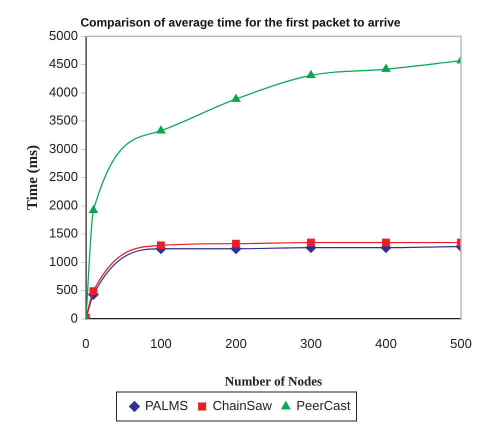 This screenshot has height=425, width=499. What do you see at coordinates (386, 344) in the screenshot?
I see `x-tick-label: 400` at bounding box center [386, 344].